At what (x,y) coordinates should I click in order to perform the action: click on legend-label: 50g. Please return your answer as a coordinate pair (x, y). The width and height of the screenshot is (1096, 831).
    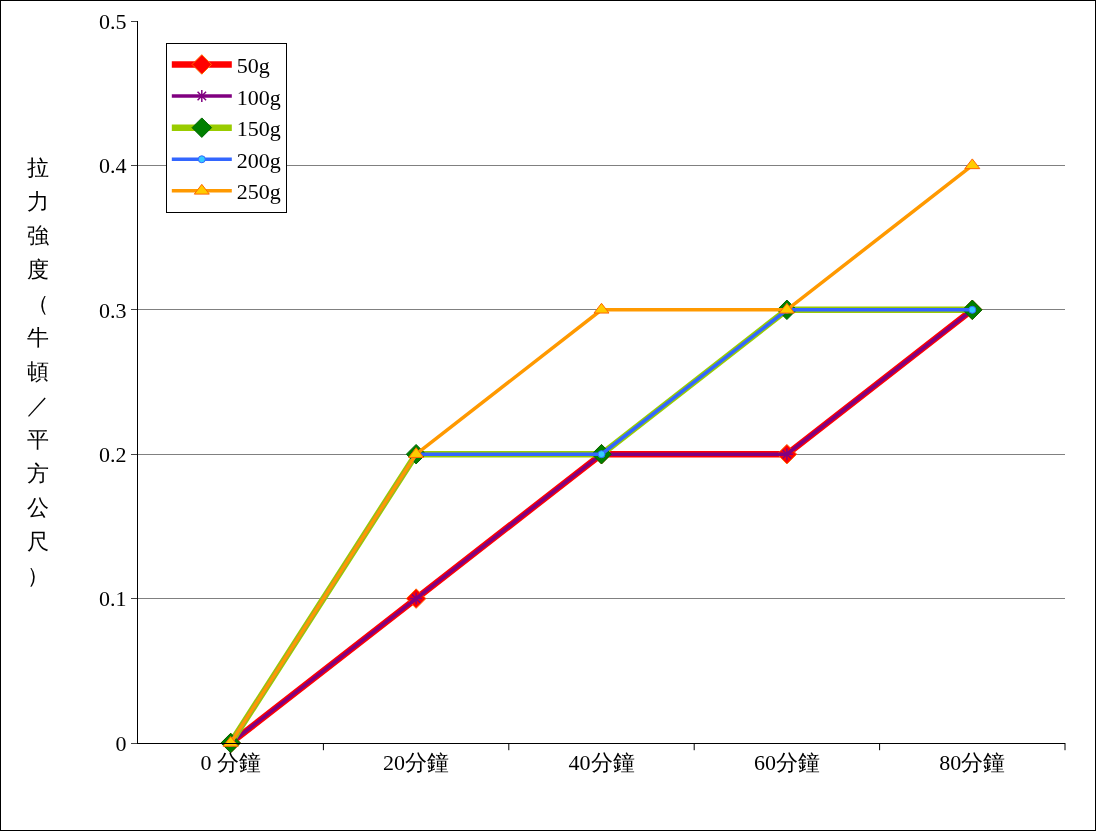
    Looking at the image, I should click on (253, 66).